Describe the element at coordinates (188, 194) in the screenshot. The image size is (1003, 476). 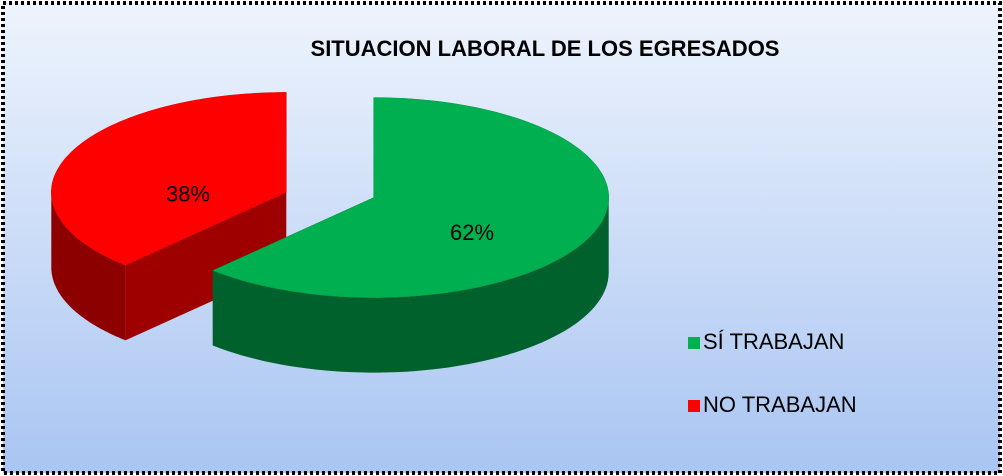
I see `data-label: 38%` at that location.